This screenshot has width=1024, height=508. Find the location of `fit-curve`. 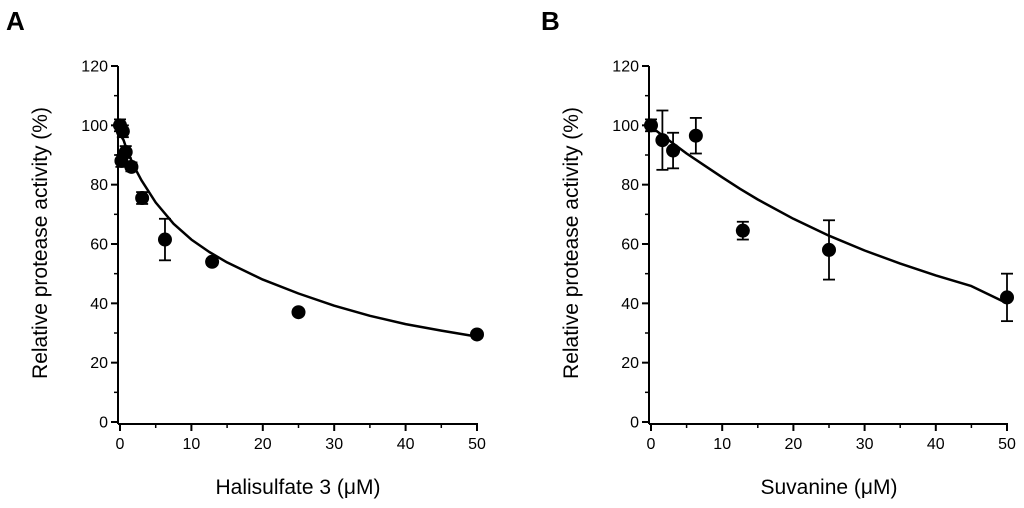

fit-curve is located at coordinates (829, 215).